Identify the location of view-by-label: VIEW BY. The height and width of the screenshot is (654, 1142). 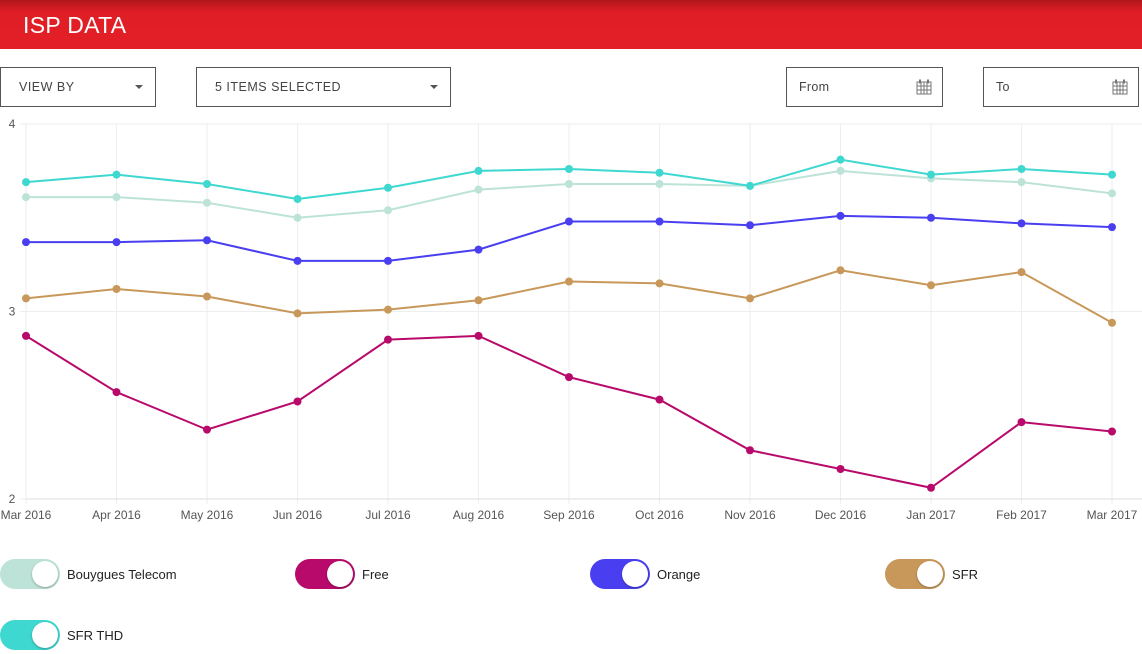
(47, 87).